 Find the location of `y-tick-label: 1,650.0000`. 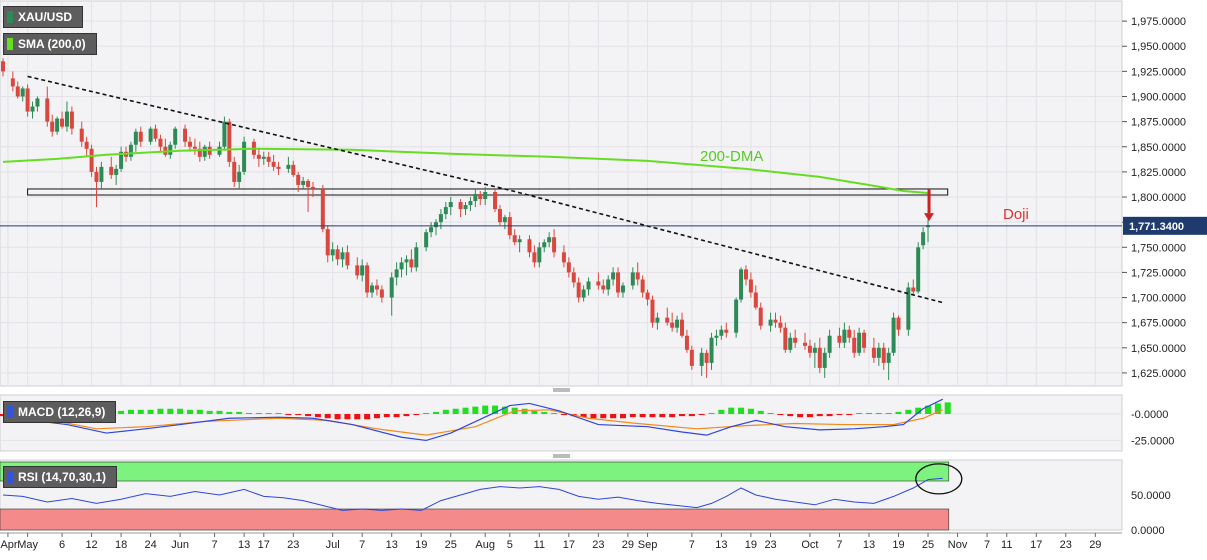

y-tick-label: 1,650.0000 is located at coordinates (1158, 349).